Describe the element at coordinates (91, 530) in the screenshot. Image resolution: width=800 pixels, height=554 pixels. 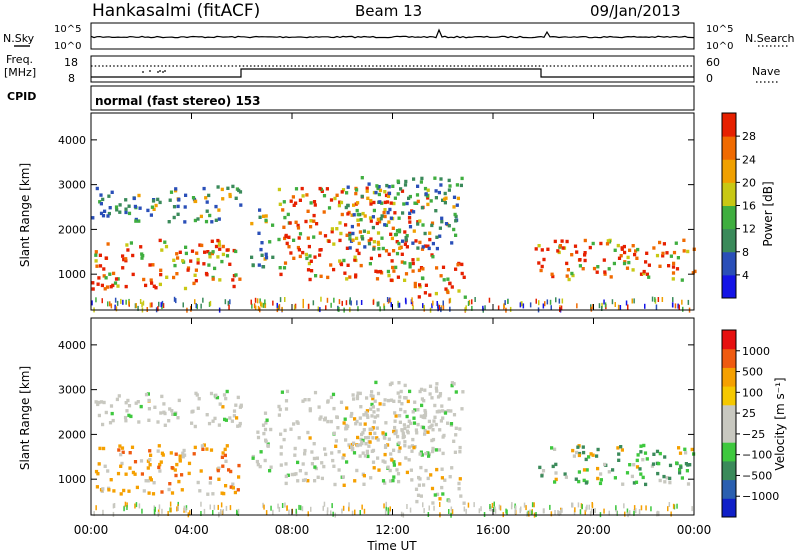
I see `x-tick-label: 00:00` at that location.